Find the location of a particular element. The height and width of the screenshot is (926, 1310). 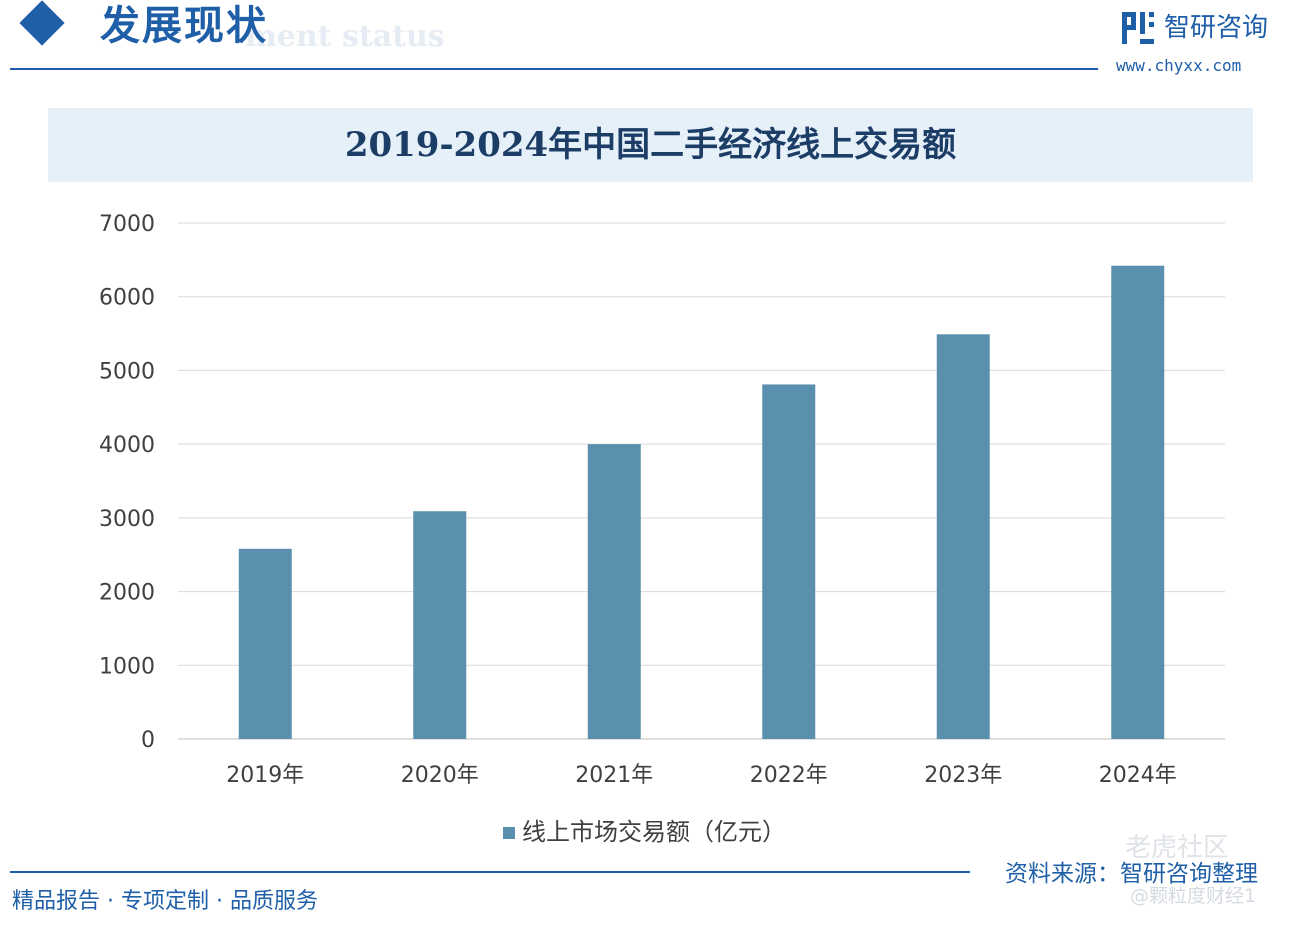

diamond-icon is located at coordinates (42, 23).